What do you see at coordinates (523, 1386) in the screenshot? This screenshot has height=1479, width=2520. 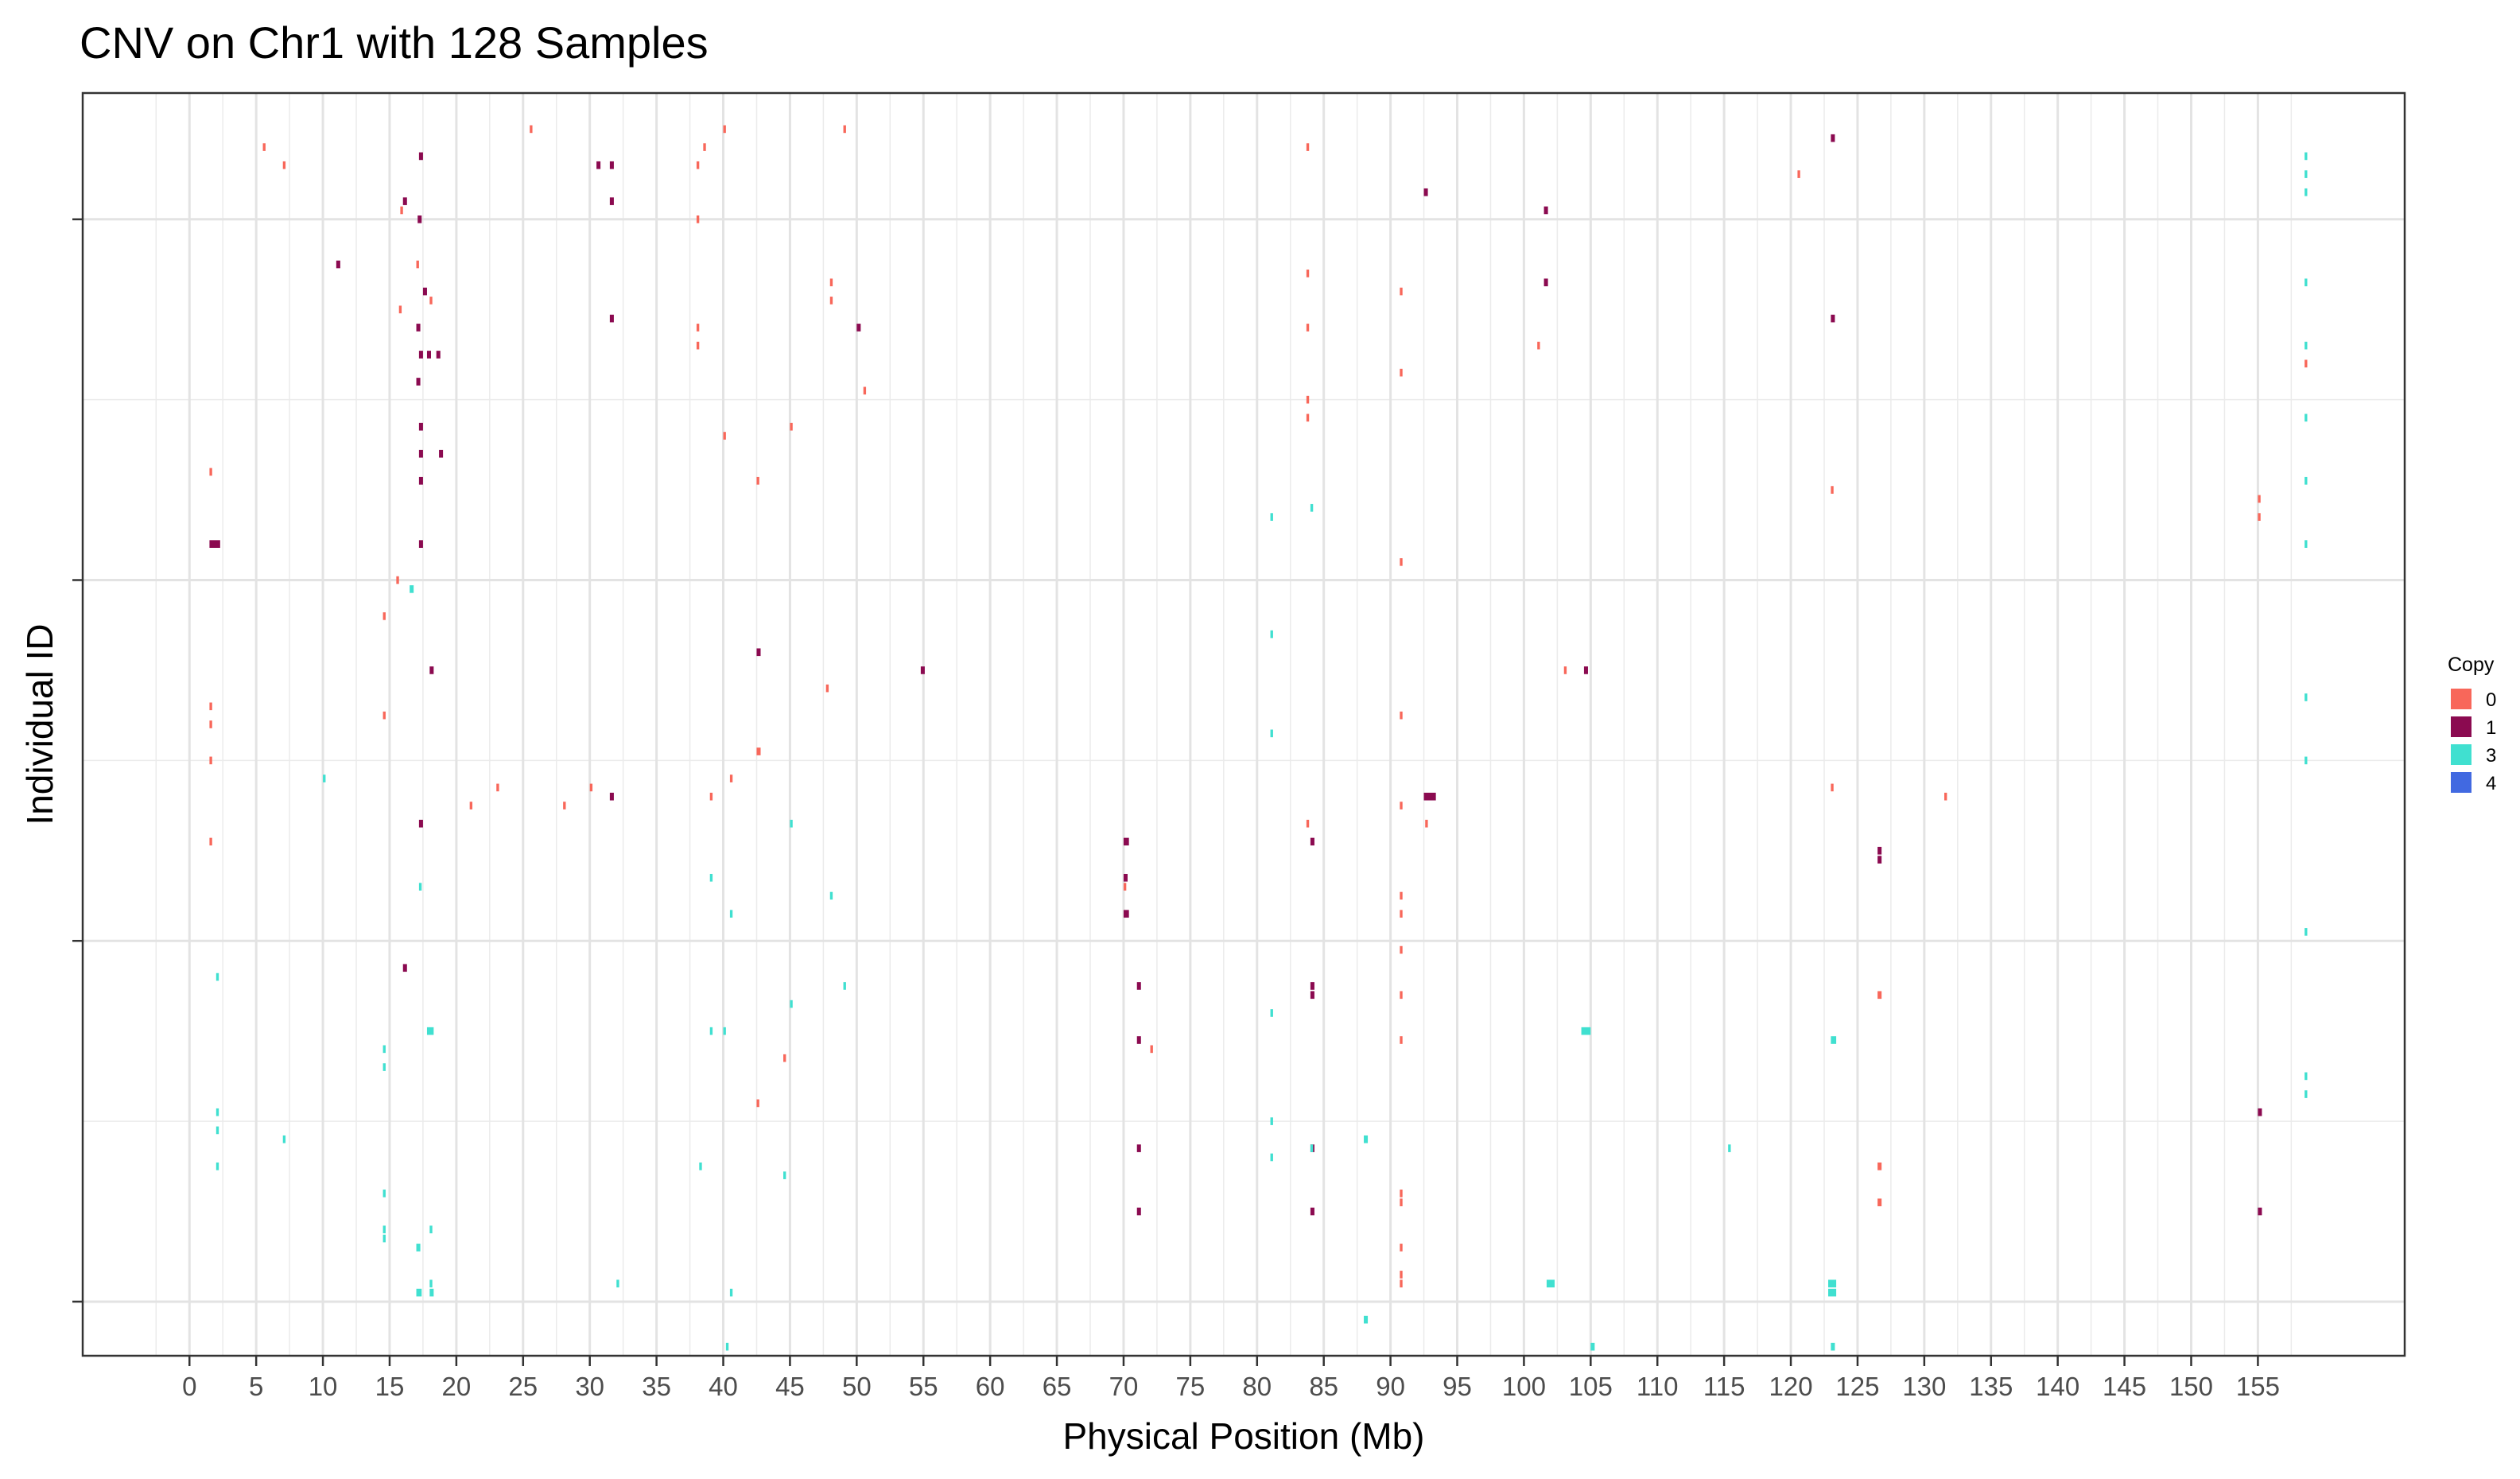 I see `x-tick-label: 25` at bounding box center [523, 1386].